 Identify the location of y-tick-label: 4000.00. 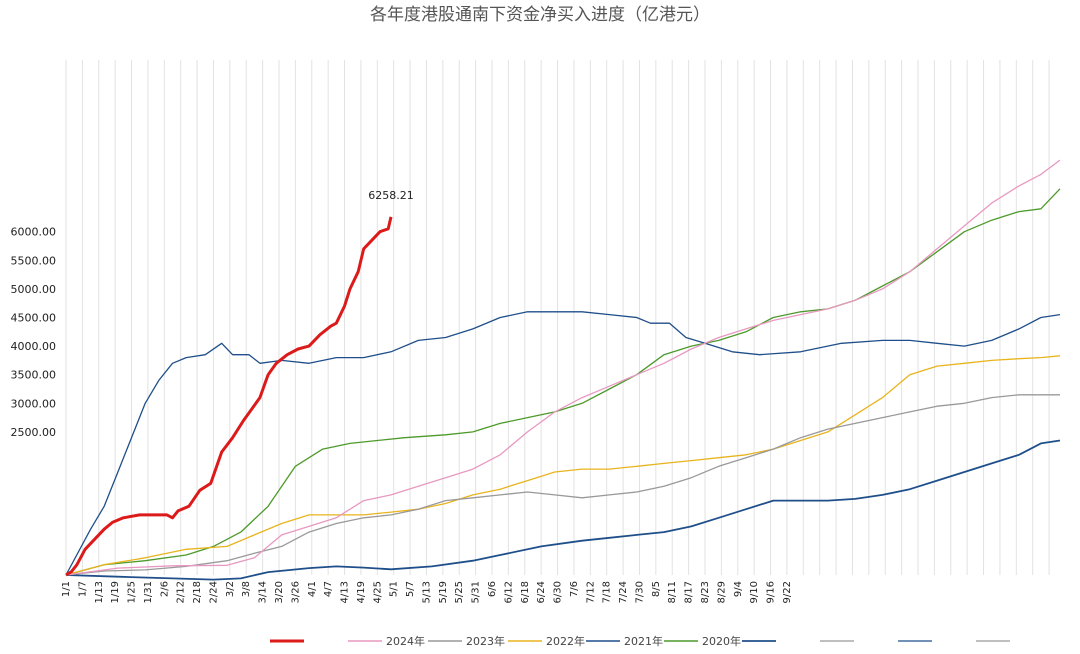
(34, 346).